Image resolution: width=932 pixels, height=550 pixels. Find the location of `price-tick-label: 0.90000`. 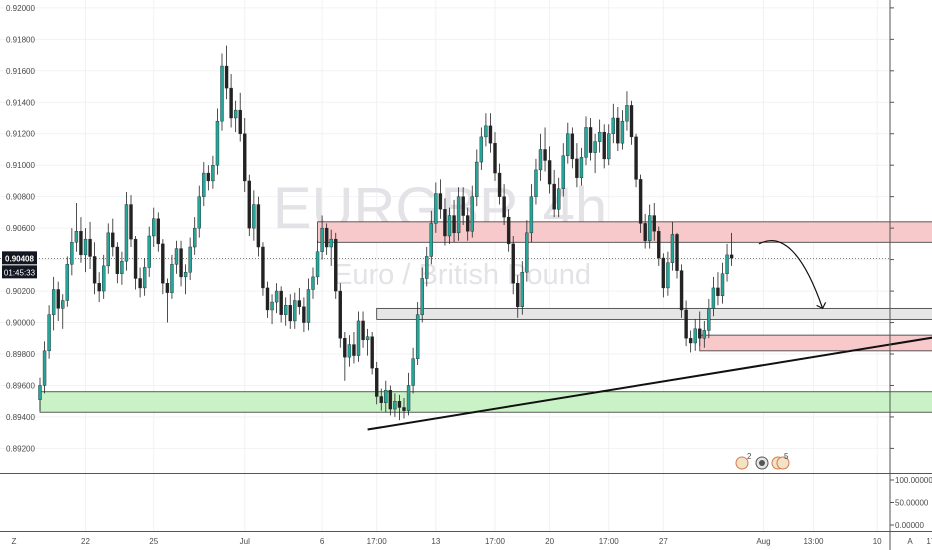

price-tick-label: 0.90000 is located at coordinates (20, 323).